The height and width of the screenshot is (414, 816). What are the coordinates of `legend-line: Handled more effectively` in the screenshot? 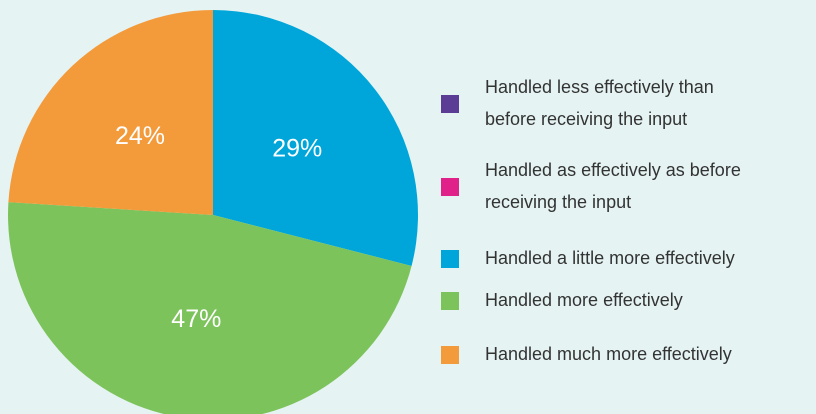 It's located at (584, 300).